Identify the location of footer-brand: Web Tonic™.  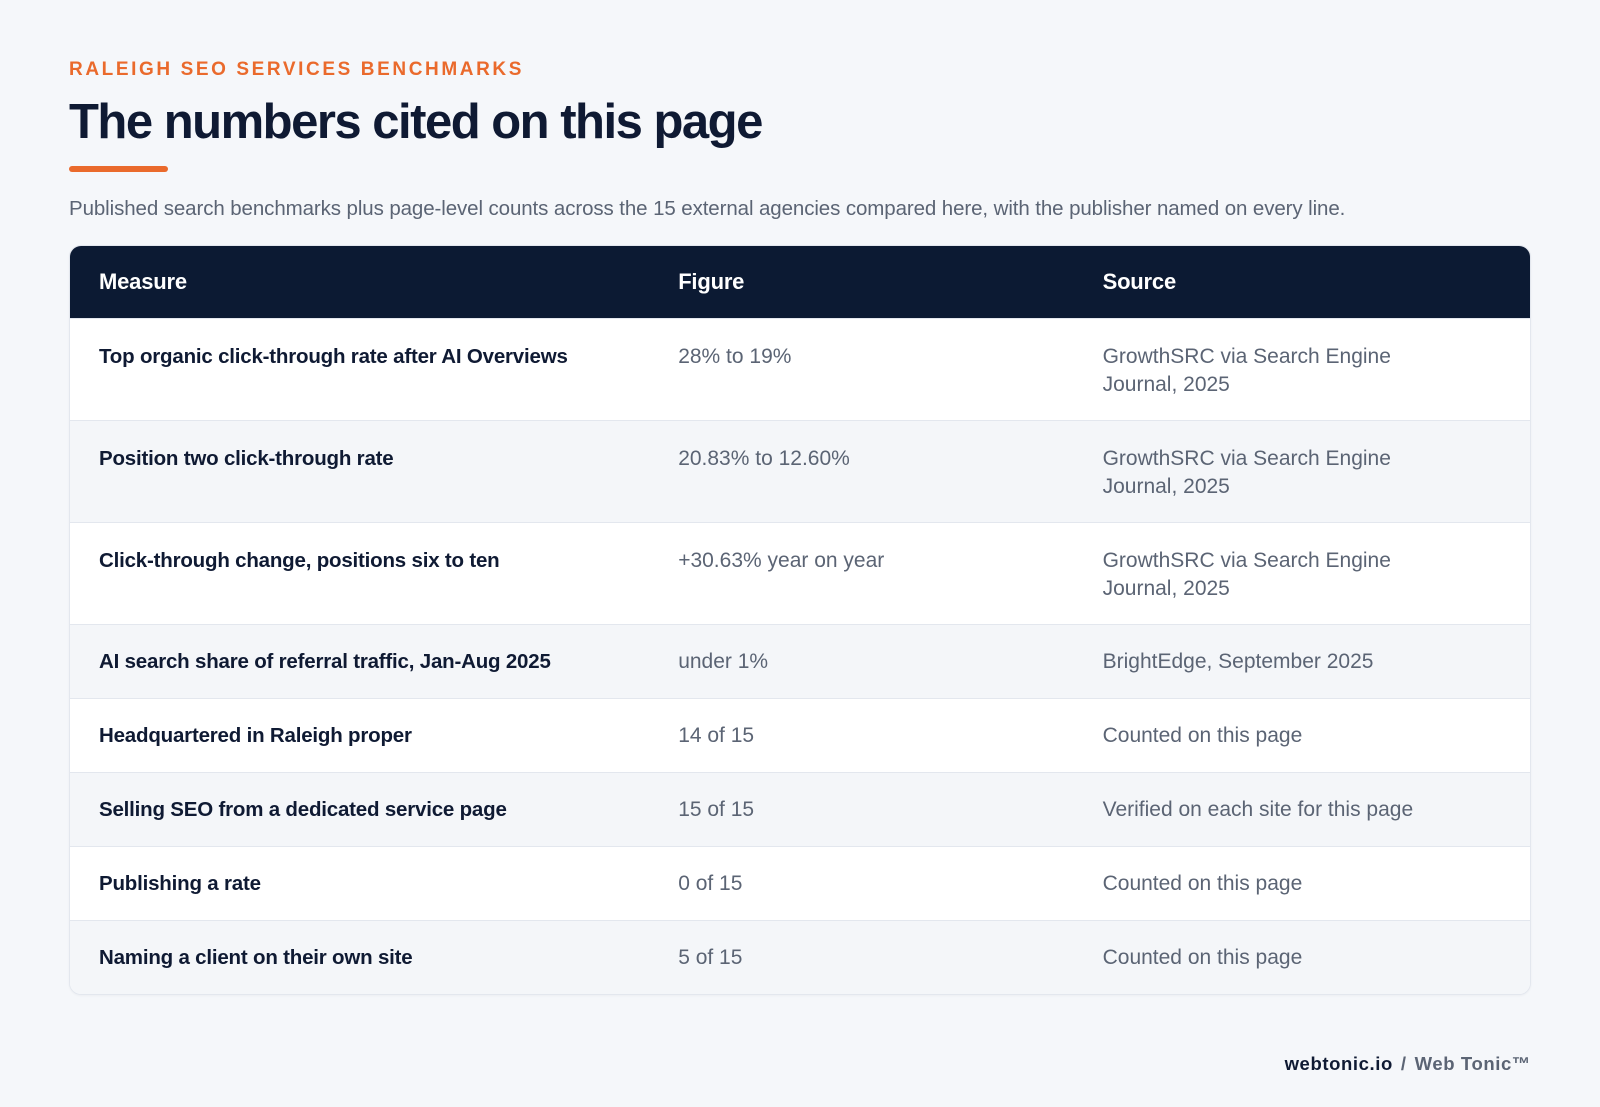
(1472, 1063).